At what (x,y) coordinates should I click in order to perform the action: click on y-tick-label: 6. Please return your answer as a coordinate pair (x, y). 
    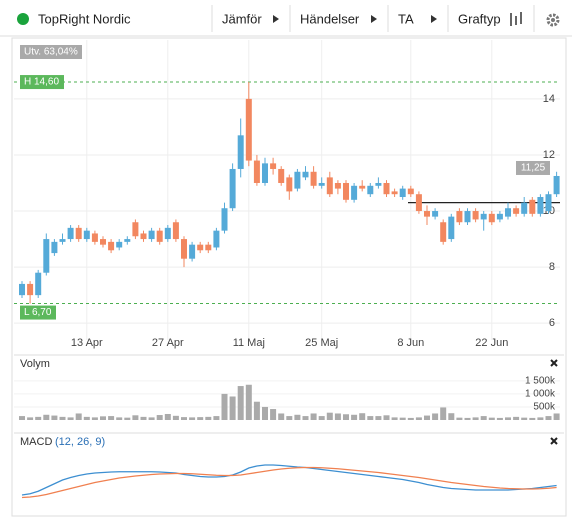
    Looking at the image, I should click on (552, 323).